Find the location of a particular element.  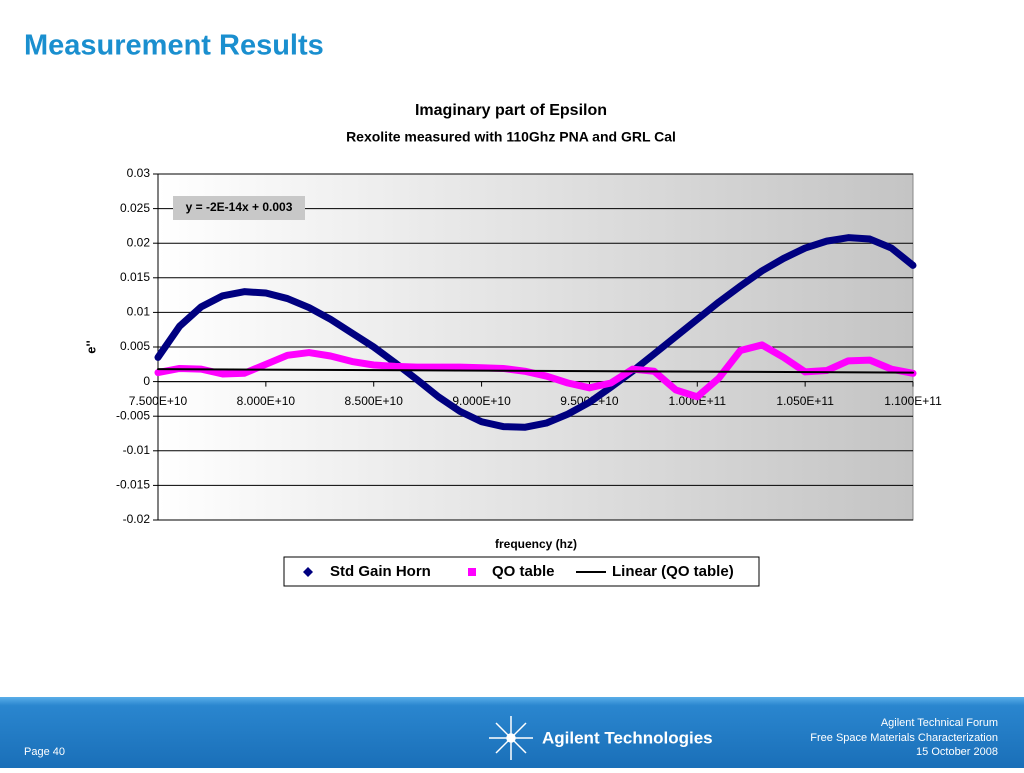

page-number: Page 40 is located at coordinates (44, 752).